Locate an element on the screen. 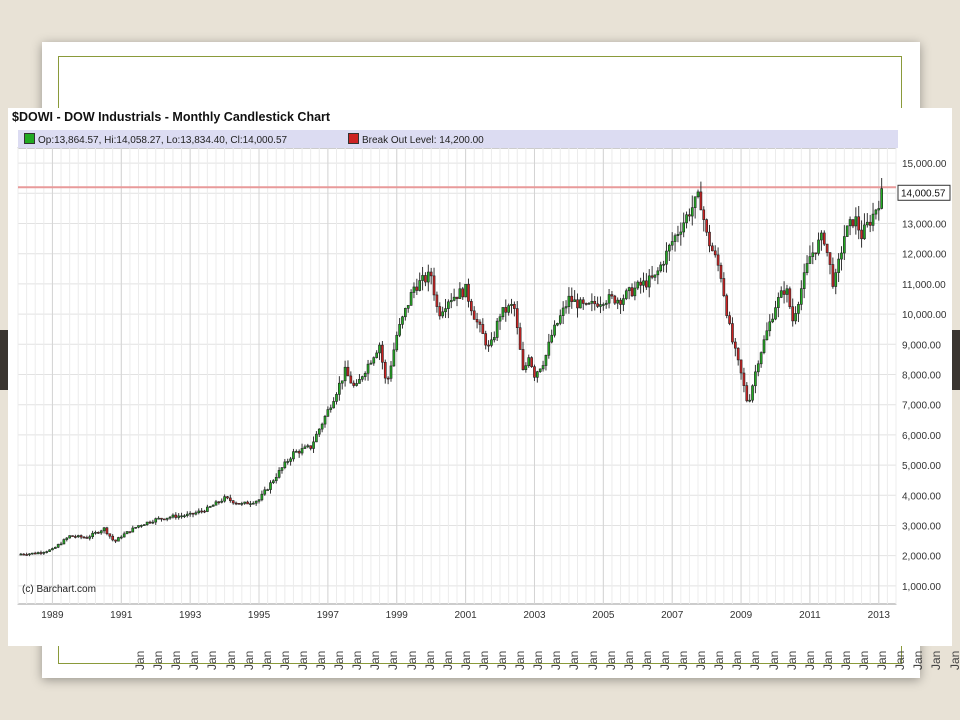 The image size is (960, 720). x-tick-label: 2011 is located at coordinates (810, 615).